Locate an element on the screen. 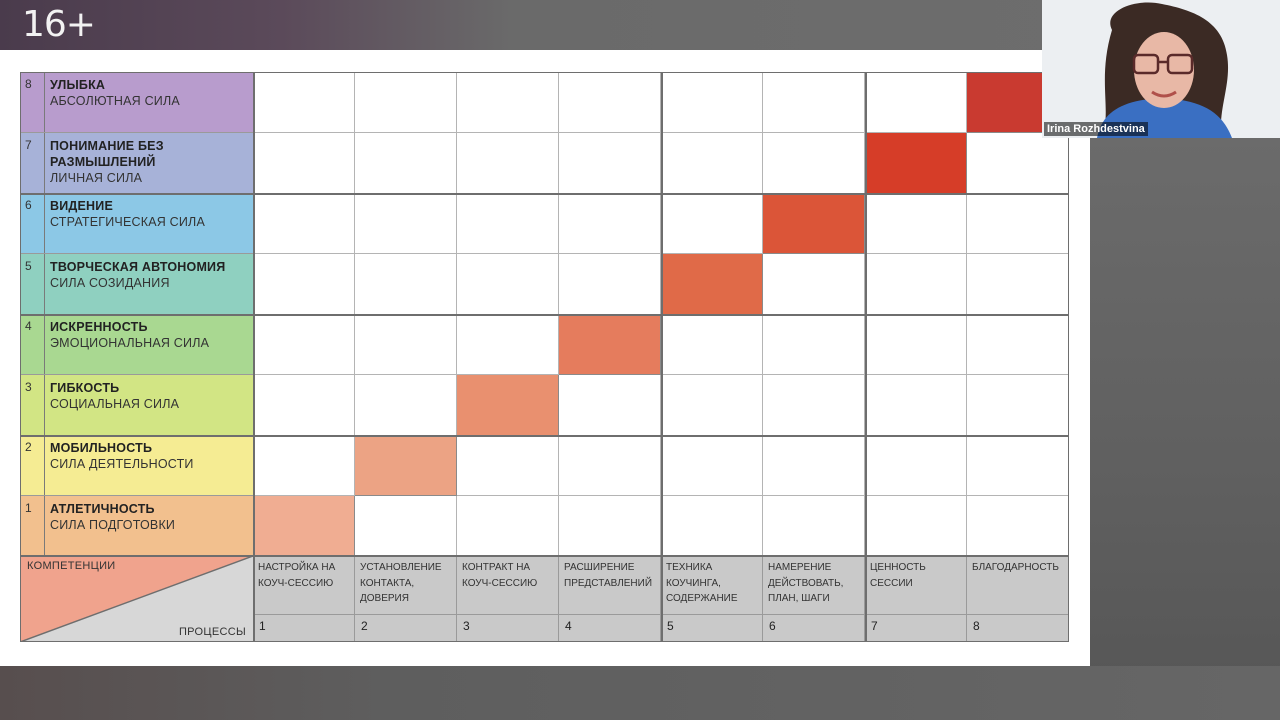 This screenshot has width=1280, height=720. competency-row-label: 3 ГИБКОСТЬ СОЦИАЛЬНАЯ СИЛА is located at coordinates (136, 405).